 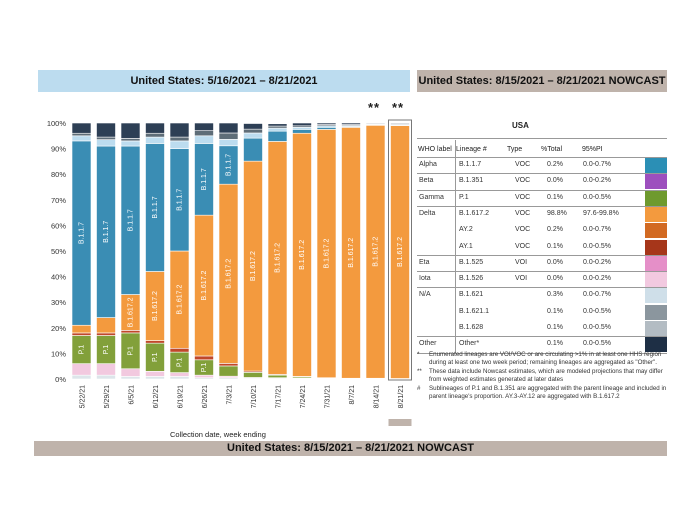 What do you see at coordinates (230, 395) in the screenshot?
I see `x-tick-label: 7/3/21` at bounding box center [230, 395].